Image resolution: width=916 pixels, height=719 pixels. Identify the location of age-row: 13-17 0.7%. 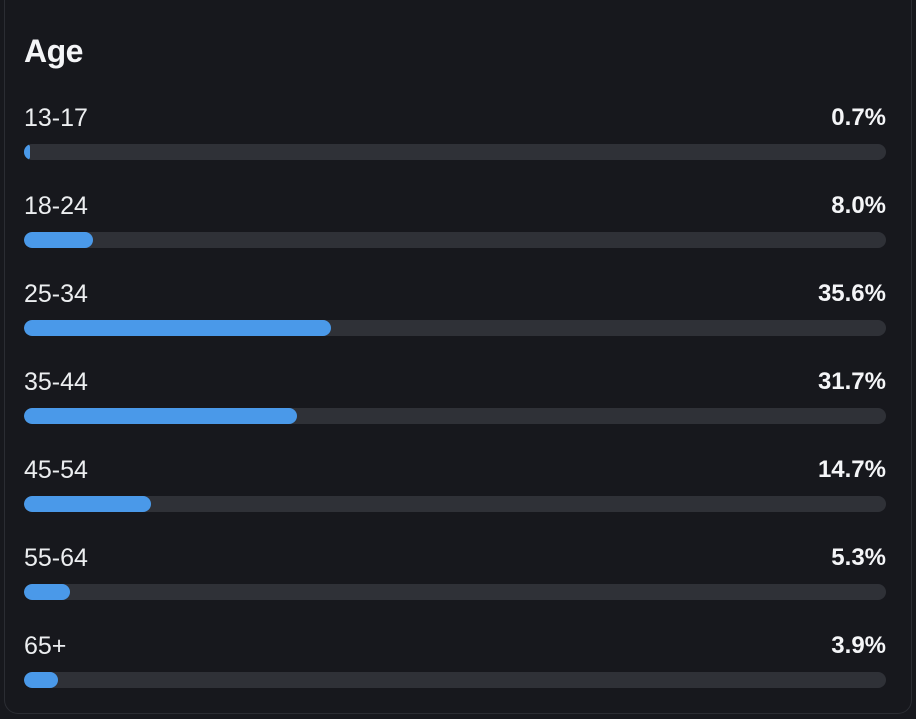
(455, 147).